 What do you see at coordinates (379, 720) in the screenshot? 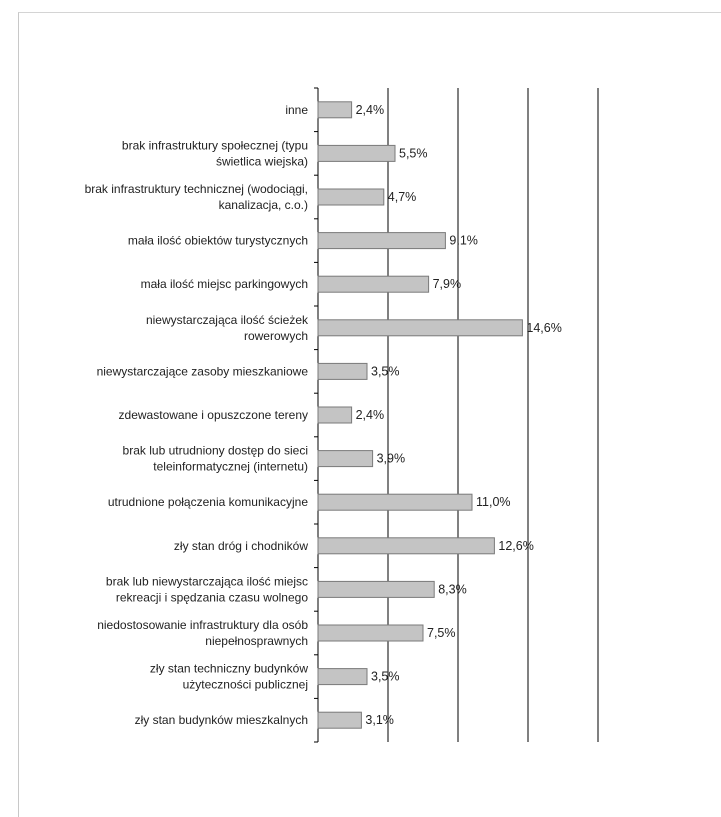
I see `value-label: 3,1%` at bounding box center [379, 720].